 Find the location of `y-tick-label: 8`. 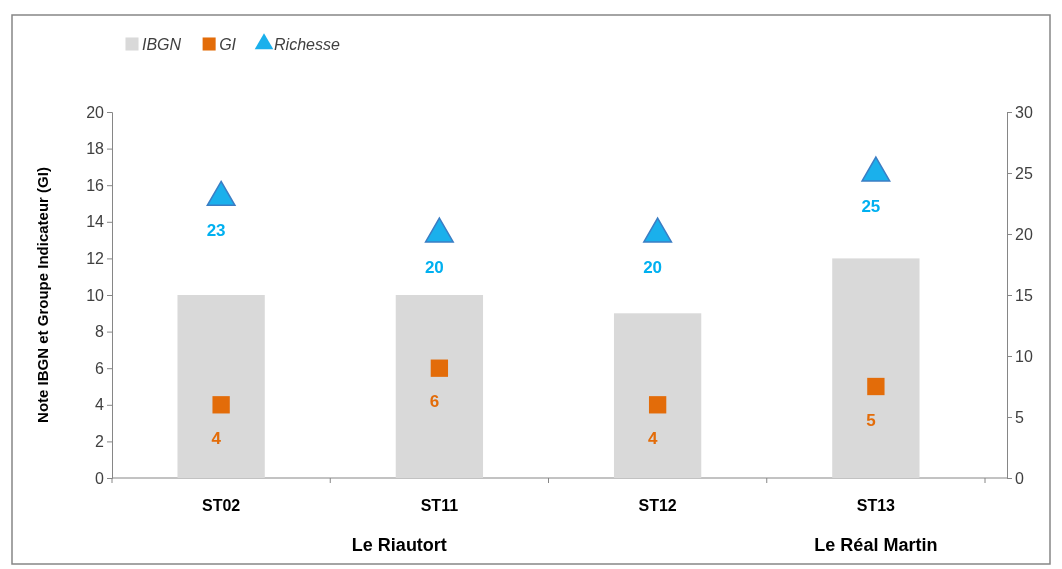

y-tick-label: 8 is located at coordinates (100, 332).